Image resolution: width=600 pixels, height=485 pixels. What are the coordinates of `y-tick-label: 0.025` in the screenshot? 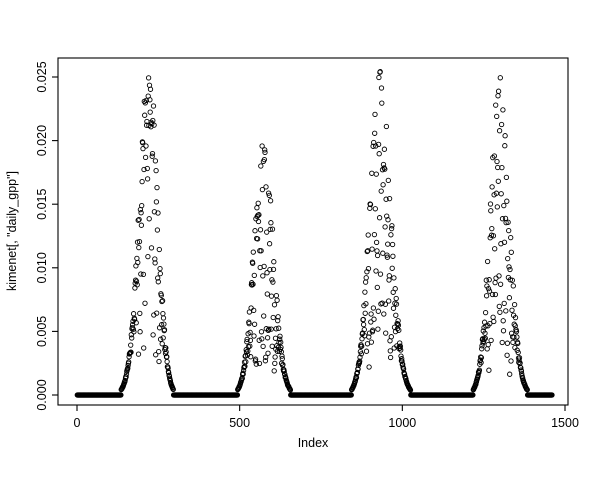 It's located at (42, 76).